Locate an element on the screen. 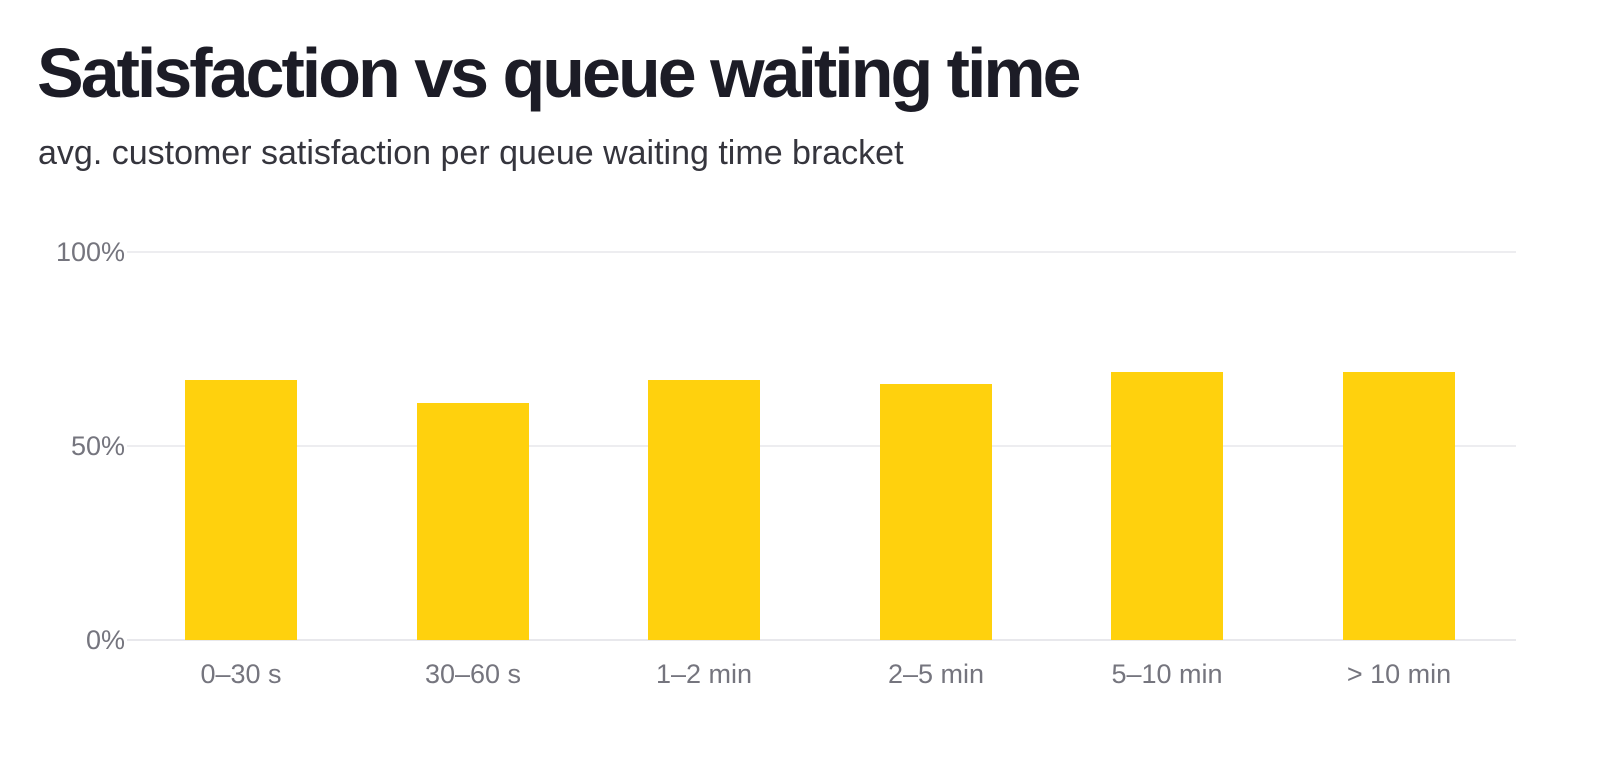 This screenshot has width=1600, height=770. x-axis-tick-1–2 min: 1–2 min is located at coordinates (704, 674).